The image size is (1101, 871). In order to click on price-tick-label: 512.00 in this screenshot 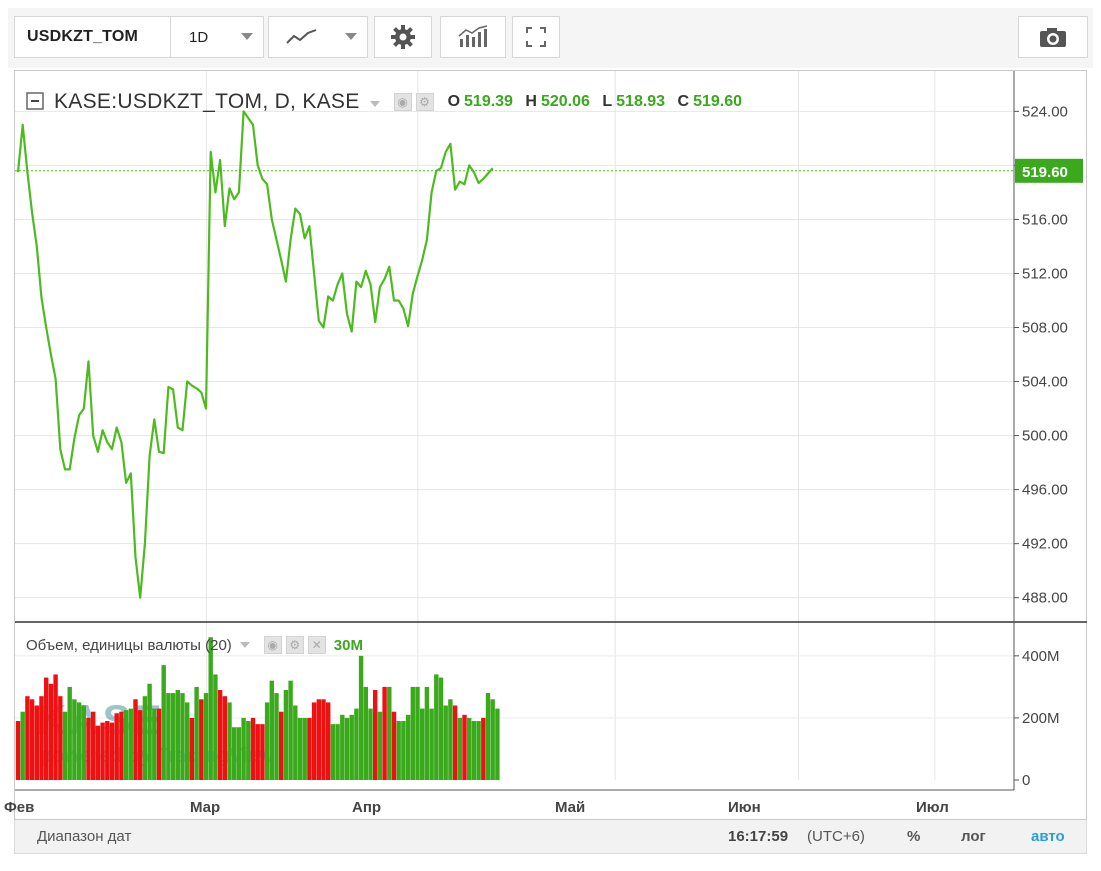, I will do `click(1045, 273)`.